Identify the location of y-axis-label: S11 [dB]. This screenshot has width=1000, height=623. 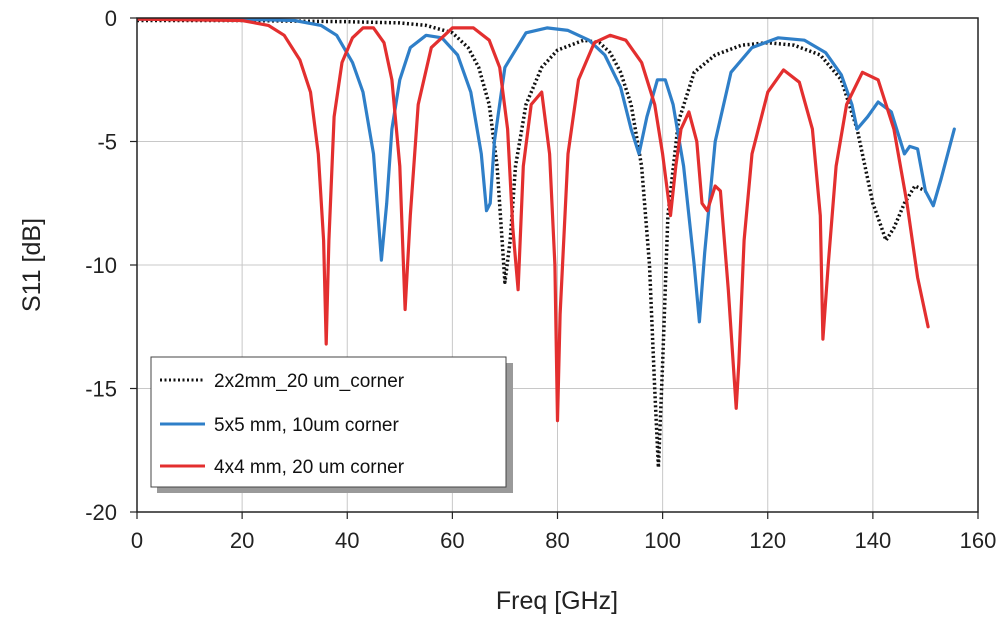
(32, 265).